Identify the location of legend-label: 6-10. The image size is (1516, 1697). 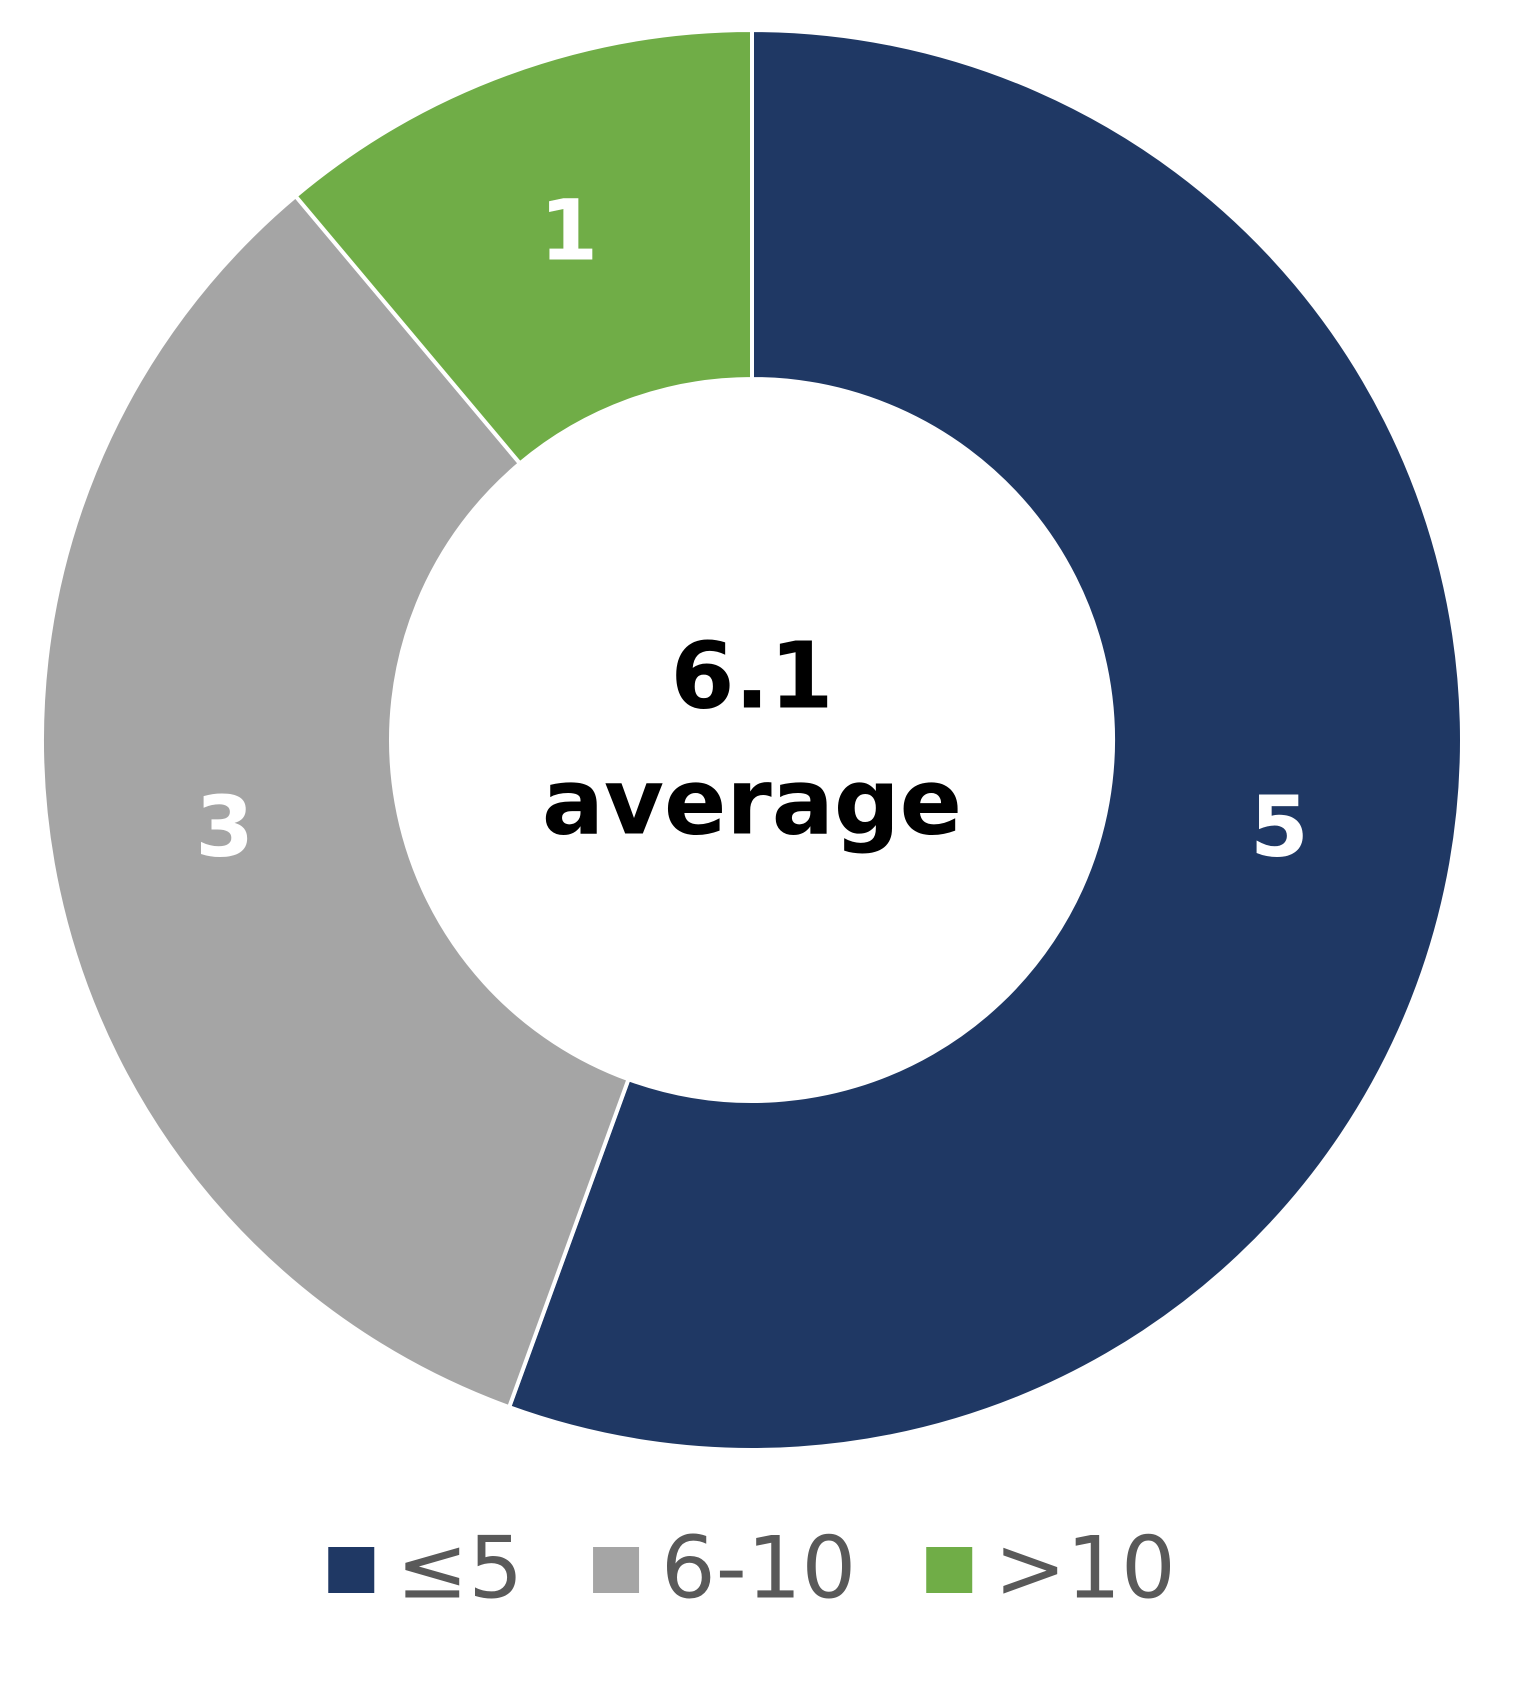
(758, 1568).